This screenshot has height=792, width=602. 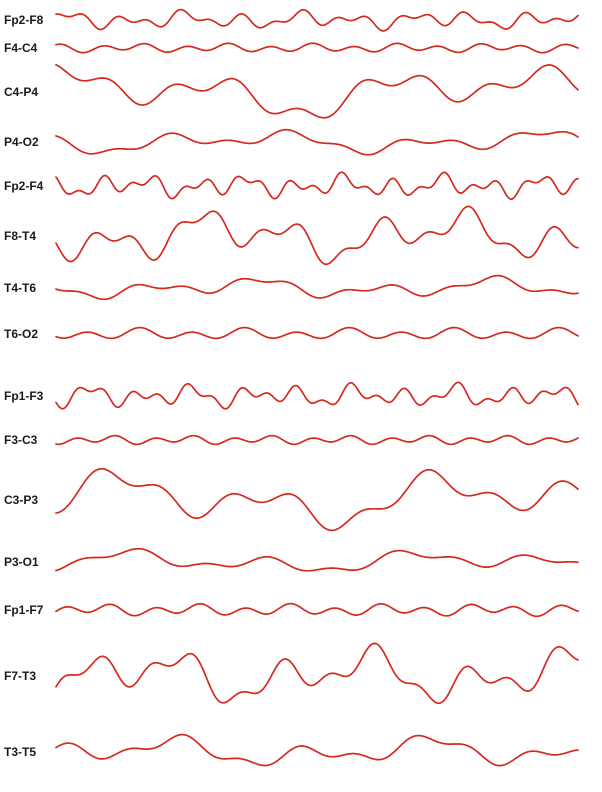 What do you see at coordinates (20, 236) in the screenshot?
I see `channel-label: F8-T4` at bounding box center [20, 236].